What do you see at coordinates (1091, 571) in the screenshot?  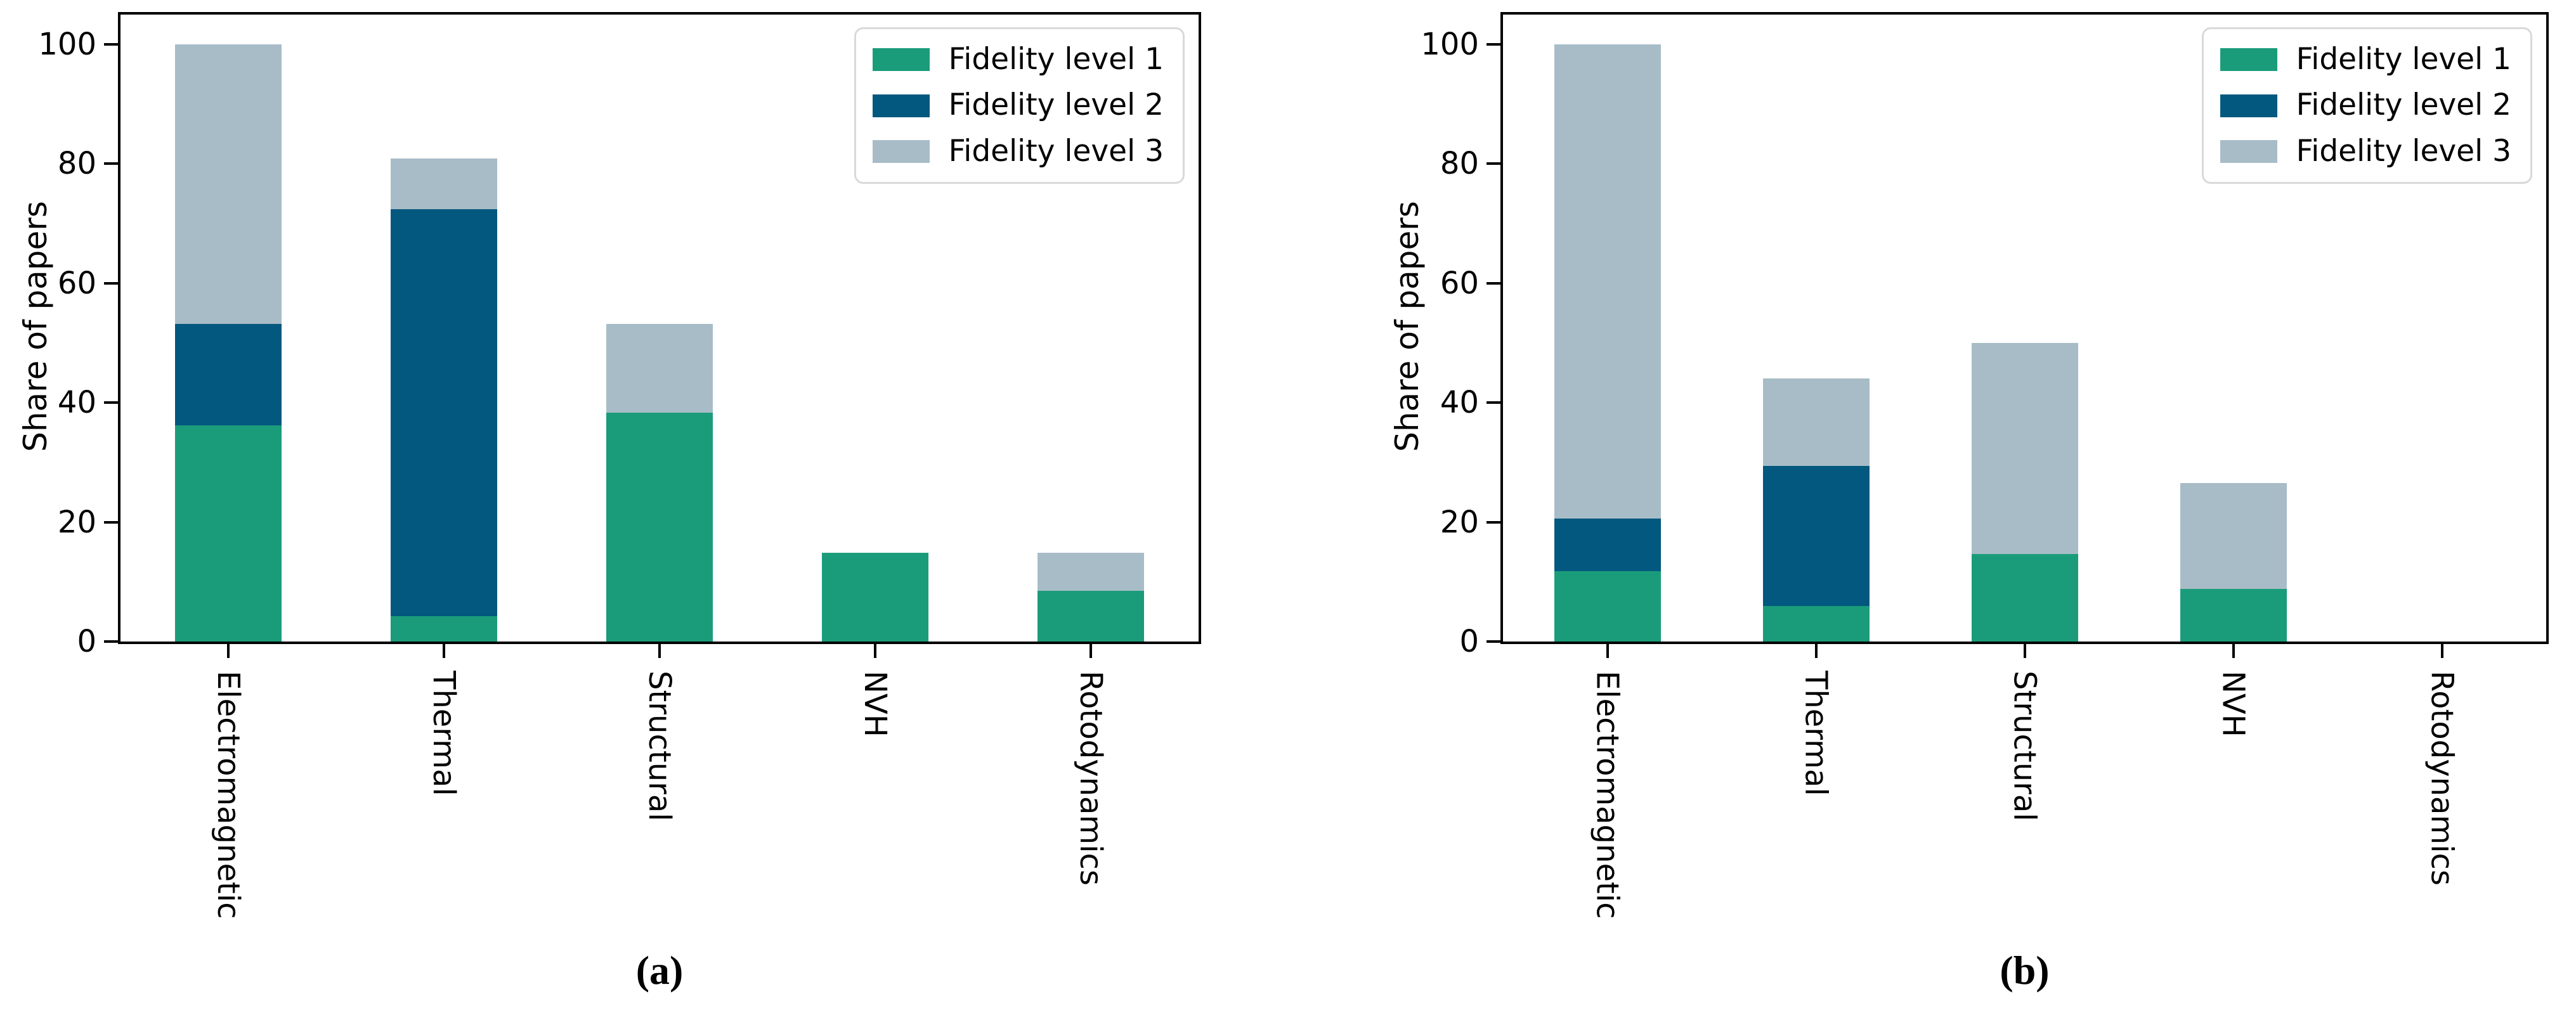 I see `bar-rotodynamics-fidelity-3-segment` at bounding box center [1091, 571].